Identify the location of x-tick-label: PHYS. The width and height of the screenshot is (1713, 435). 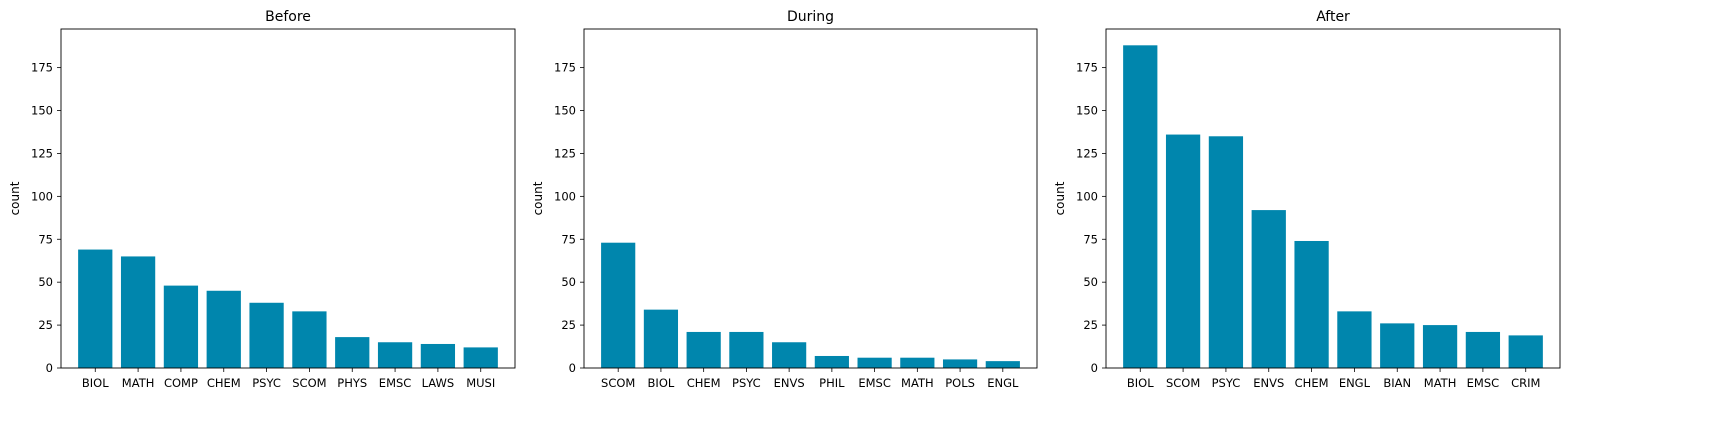
(352, 383).